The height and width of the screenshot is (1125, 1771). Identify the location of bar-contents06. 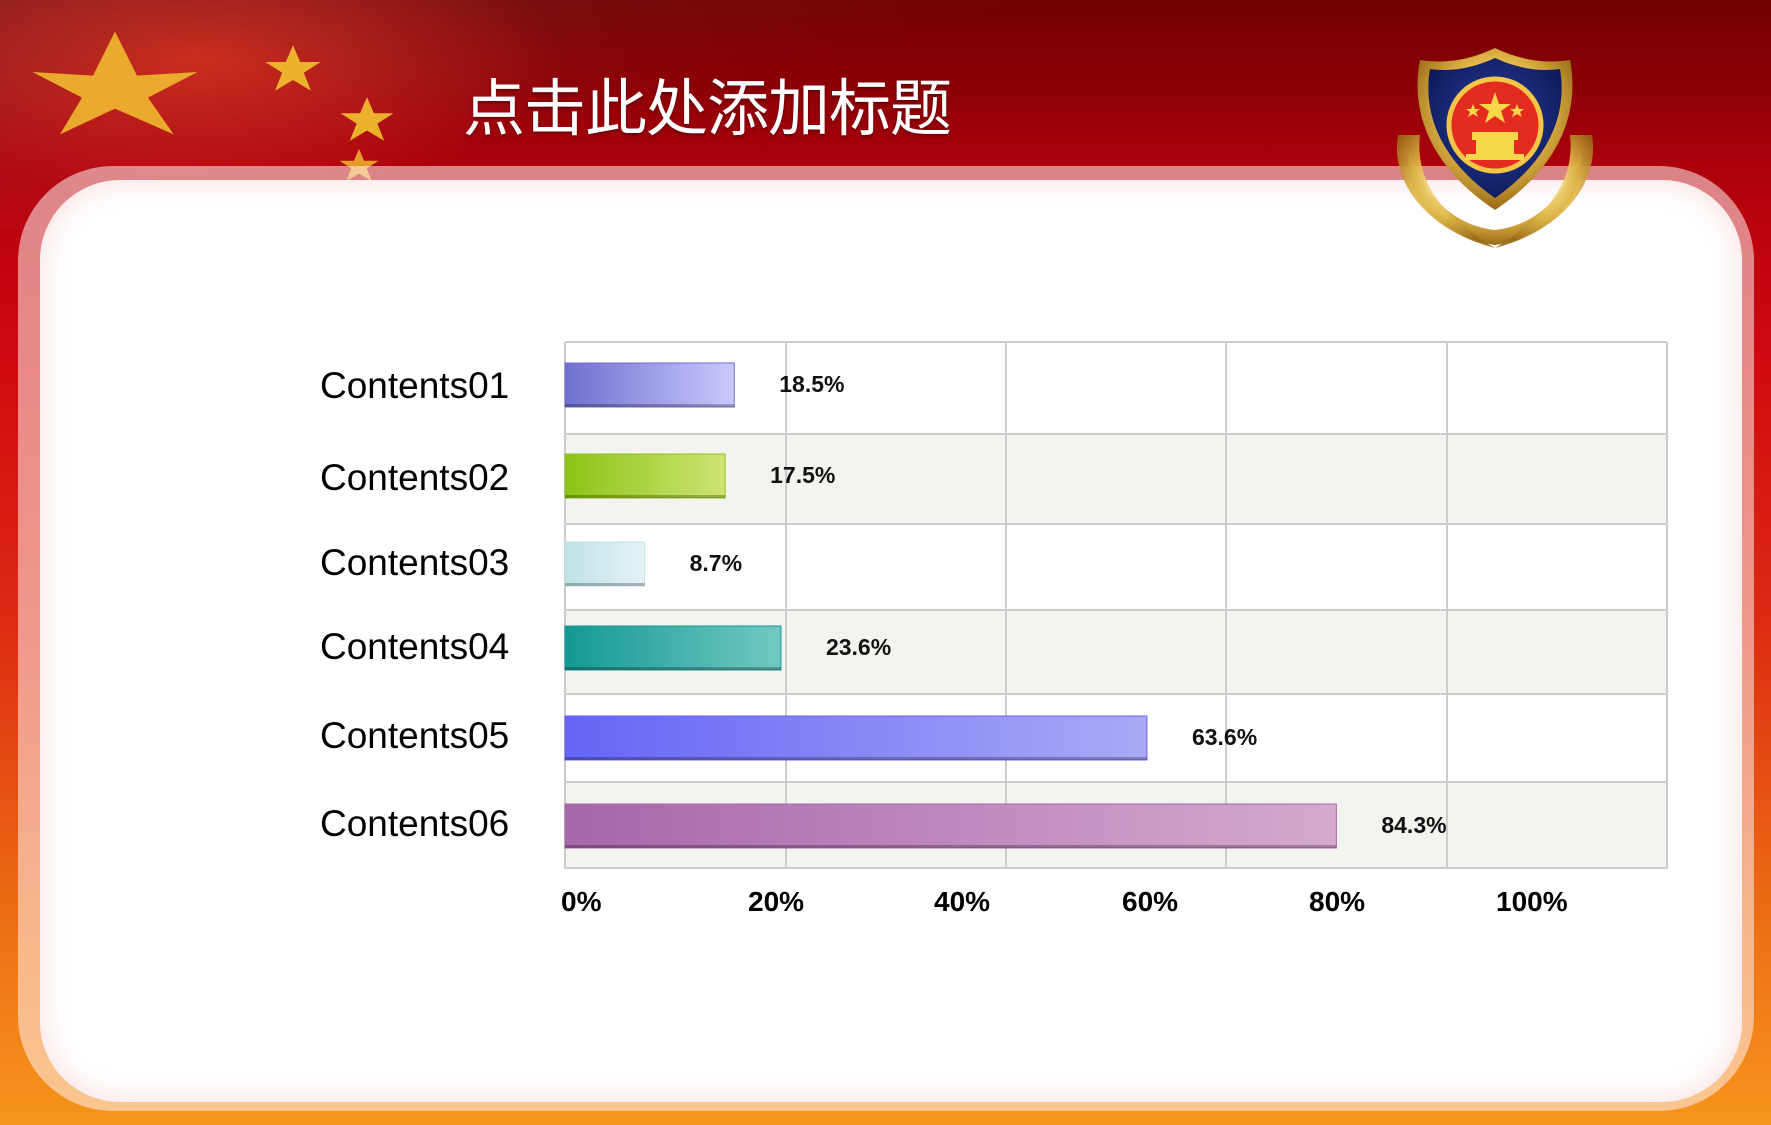
(950, 826).